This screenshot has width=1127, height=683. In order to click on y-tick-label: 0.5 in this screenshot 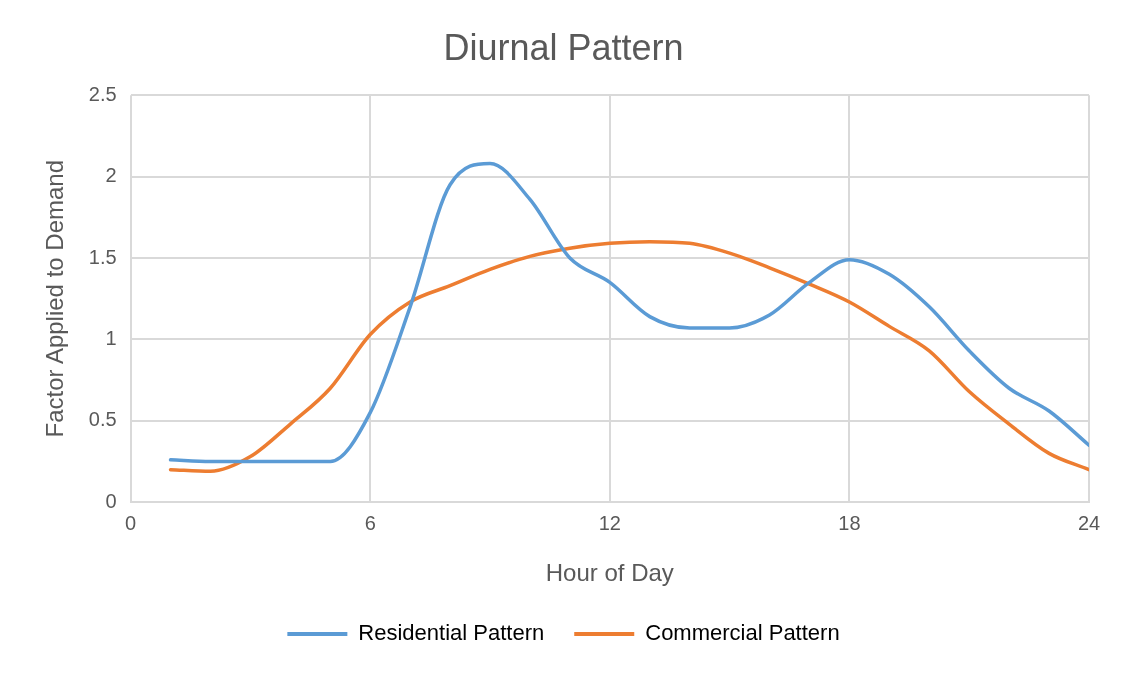, I will do `click(102, 419)`.